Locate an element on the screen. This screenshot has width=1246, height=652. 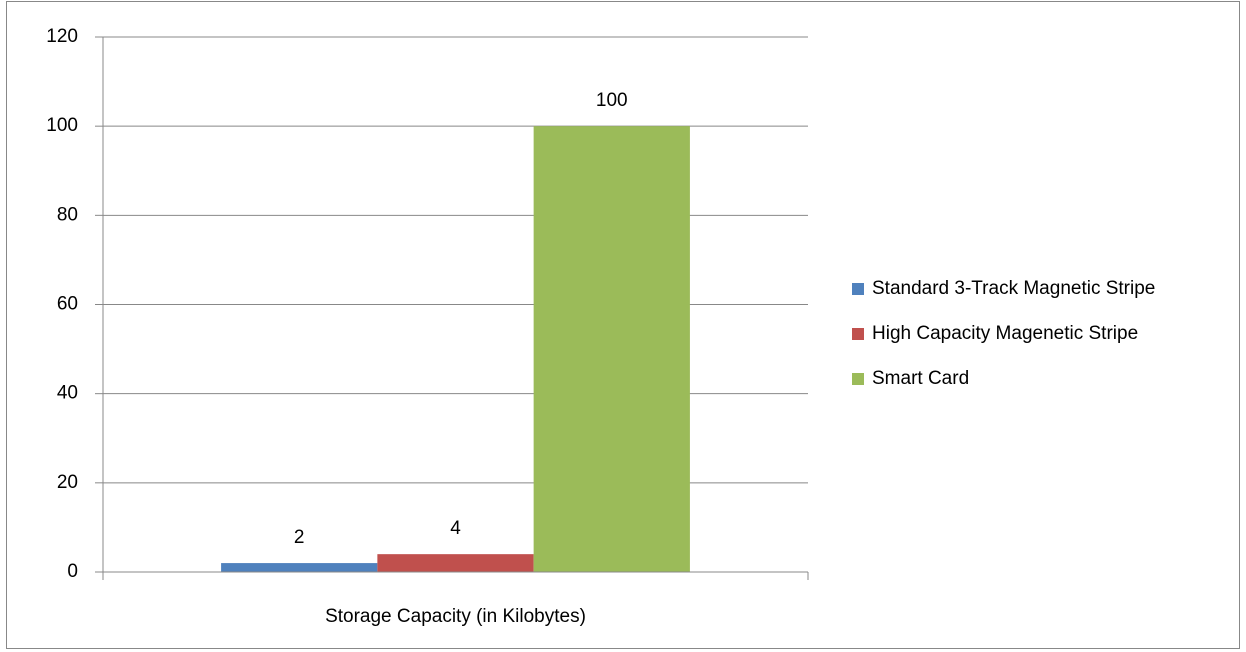
y-tick-label: 80 is located at coordinates (67, 214).